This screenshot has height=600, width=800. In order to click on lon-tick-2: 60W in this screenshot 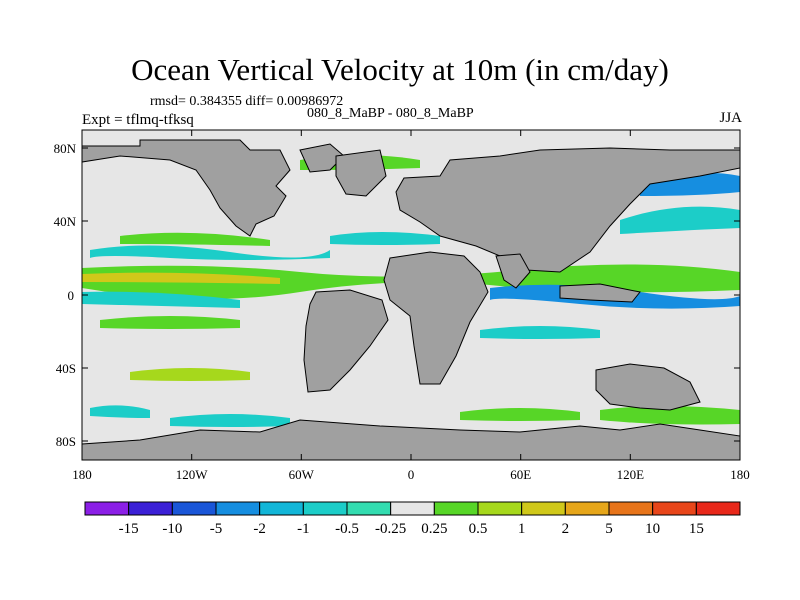, I will do `click(302, 474)`.